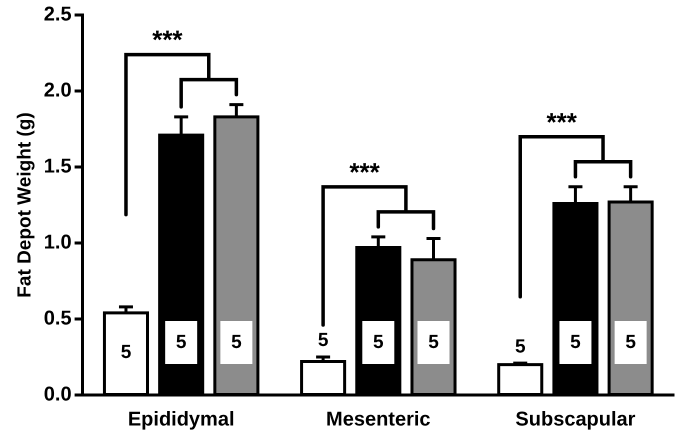  What do you see at coordinates (575, 419) in the screenshot?
I see `x-tick-label: Subscapular` at bounding box center [575, 419].